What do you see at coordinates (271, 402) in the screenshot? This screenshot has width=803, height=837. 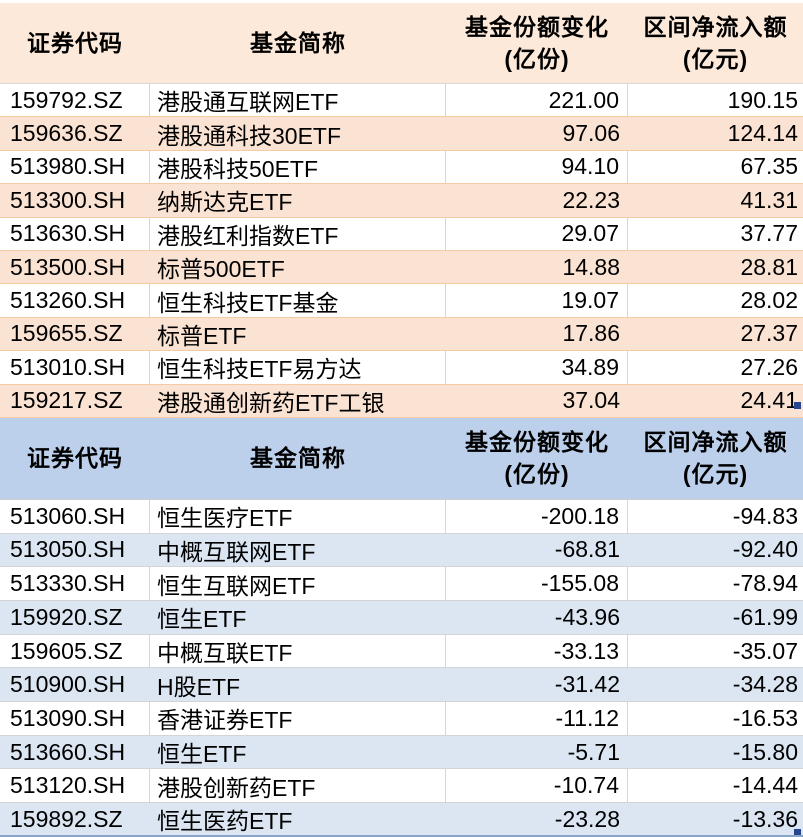 I see `cell-name: 港股通创新药ETF工银` at bounding box center [271, 402].